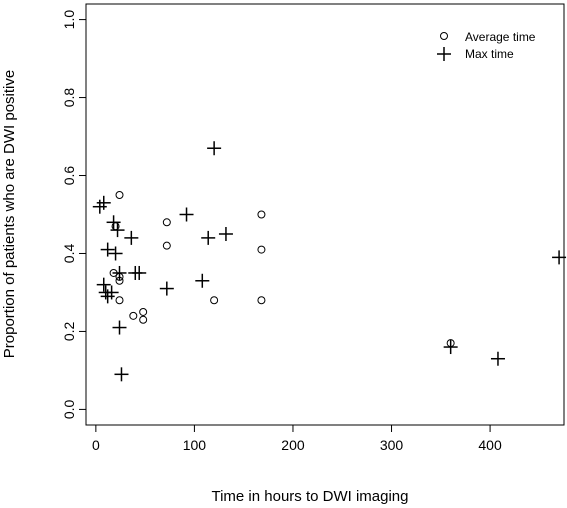 This screenshot has width=567, height=508. Describe the element at coordinates (500, 37) in the screenshot. I see `legend-label-average: Average time` at that location.